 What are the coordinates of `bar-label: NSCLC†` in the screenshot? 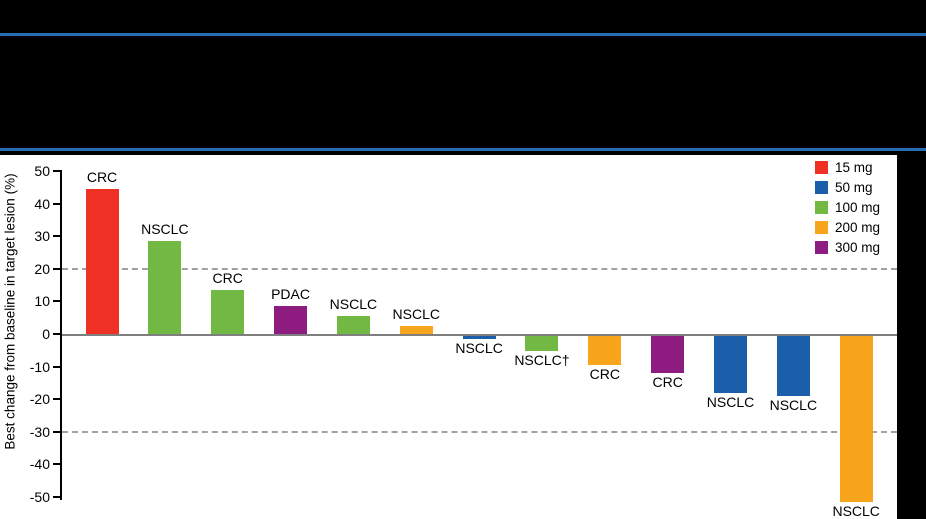 It's located at (542, 359).